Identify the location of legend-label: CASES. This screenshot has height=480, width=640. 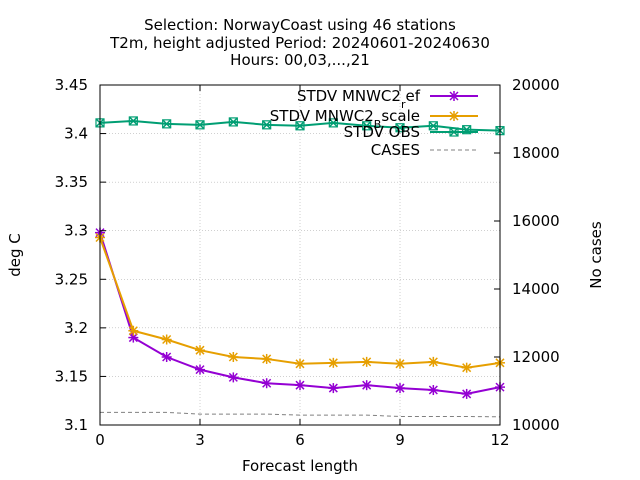
(395, 150).